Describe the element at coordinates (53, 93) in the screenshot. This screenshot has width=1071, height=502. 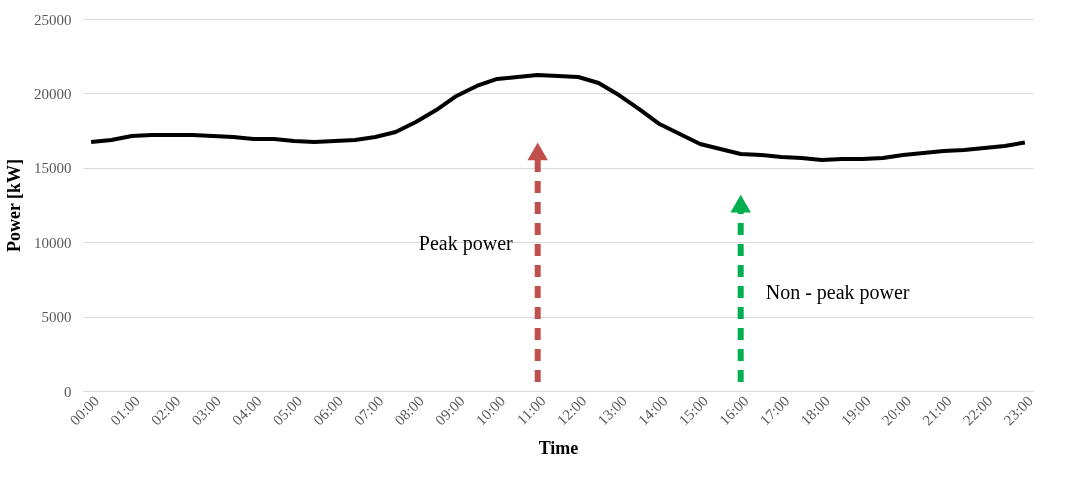
I see `y-tick-label: 20000` at that location.